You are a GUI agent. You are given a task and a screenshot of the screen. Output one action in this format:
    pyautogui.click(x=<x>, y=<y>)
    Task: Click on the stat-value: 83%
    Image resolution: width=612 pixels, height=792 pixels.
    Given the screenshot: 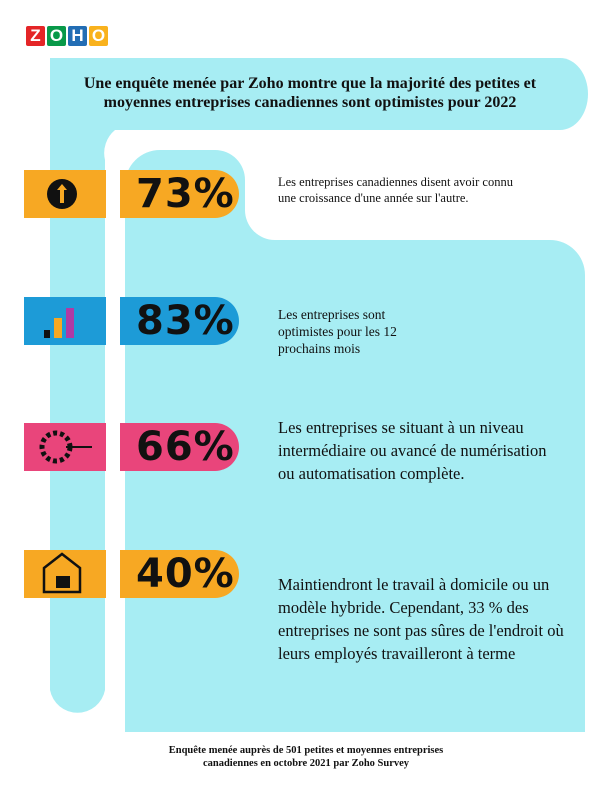 What is the action you would take?
    pyautogui.click(x=185, y=321)
    